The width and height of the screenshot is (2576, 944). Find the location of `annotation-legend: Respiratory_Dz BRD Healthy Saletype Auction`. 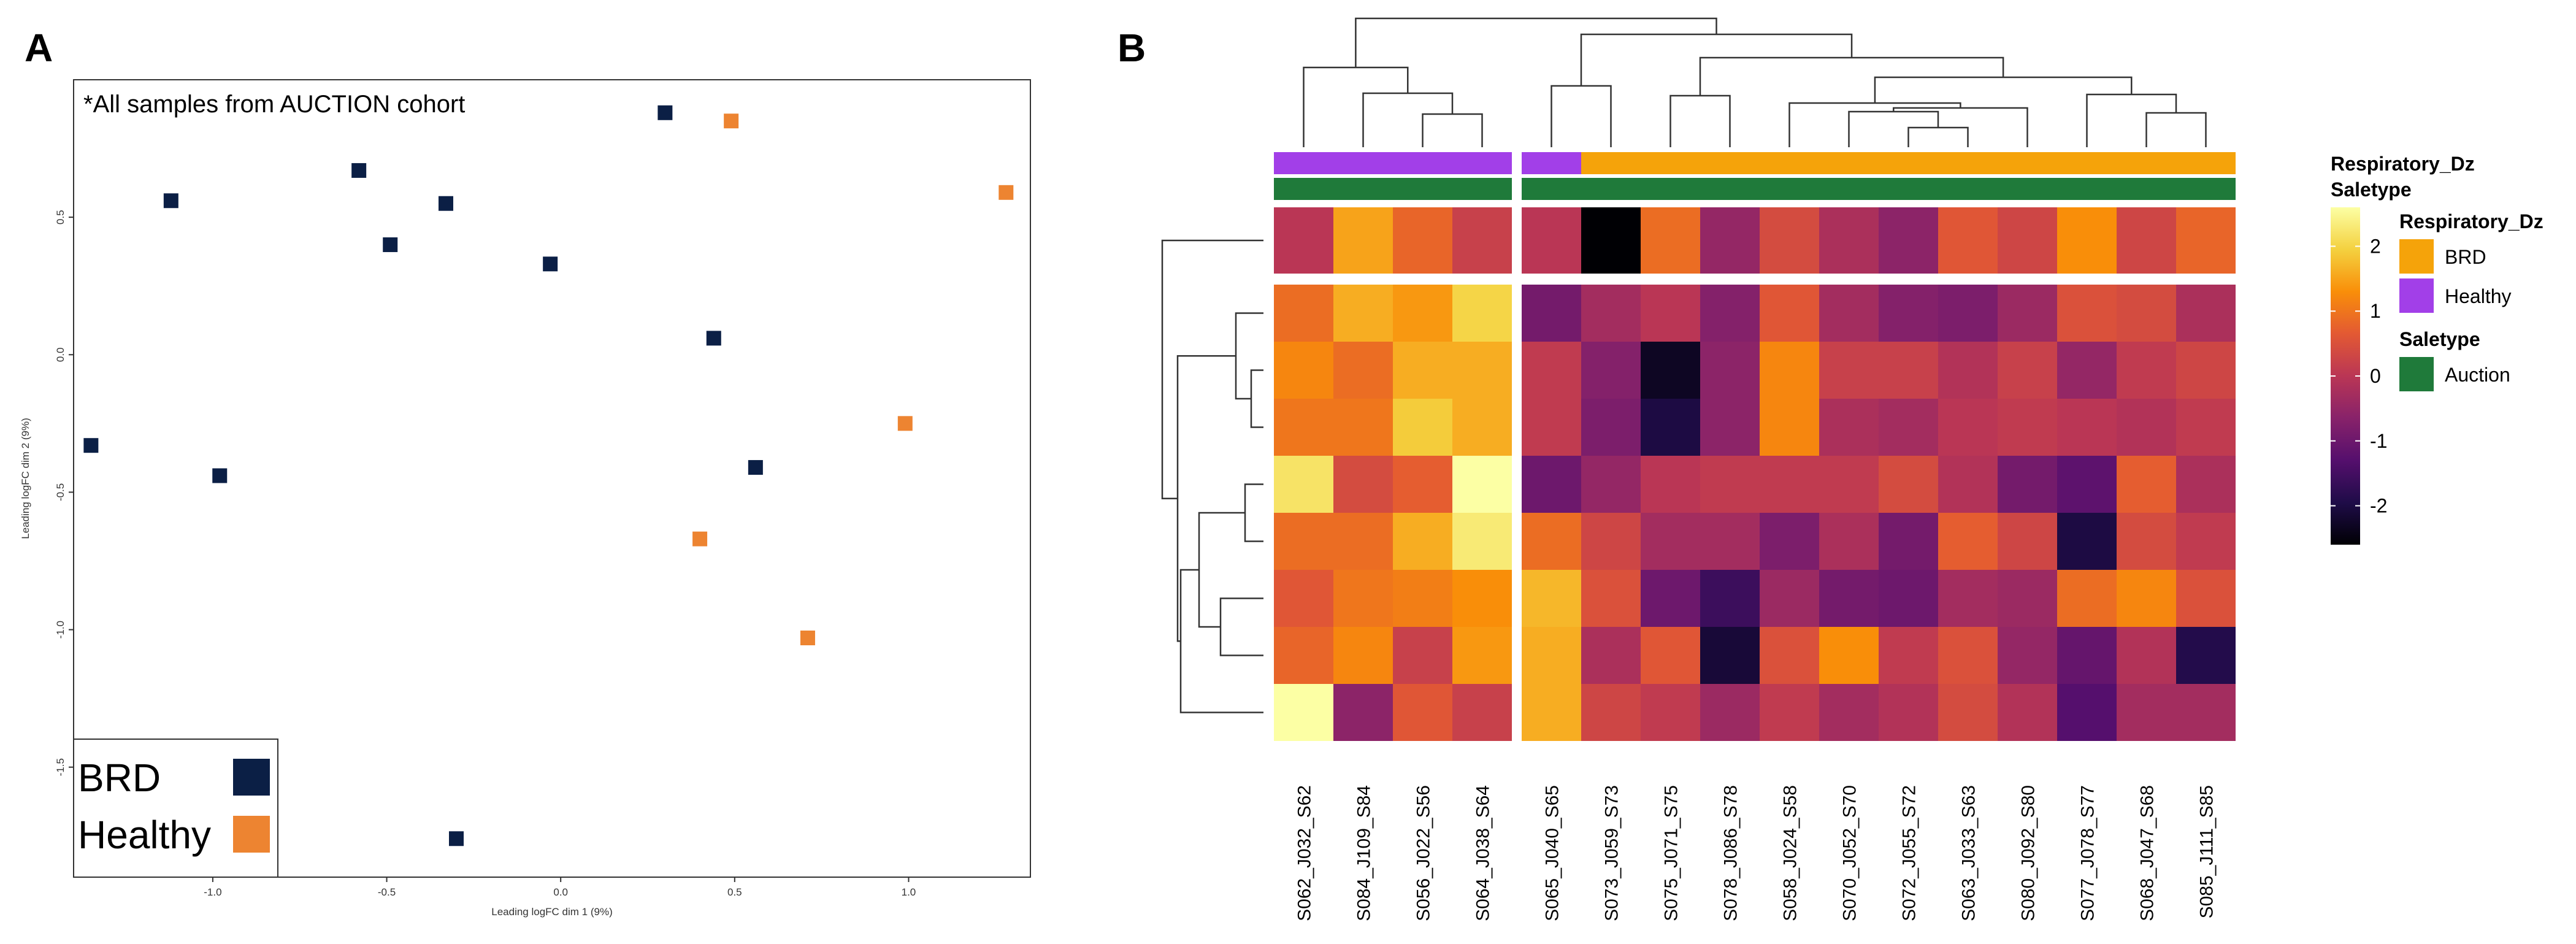

annotation-legend: Respiratory_Dz BRD Healthy Saletype Auction is located at coordinates (2471, 300).